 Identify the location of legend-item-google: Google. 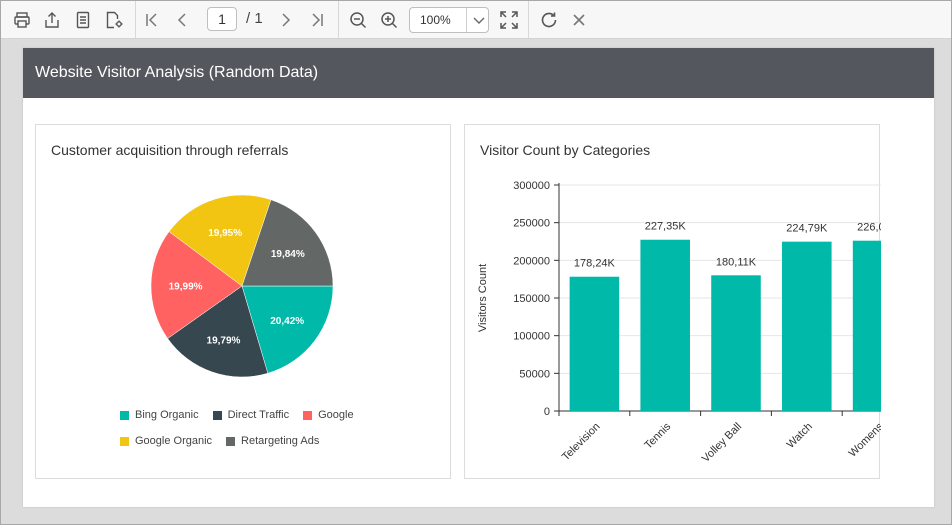
(328, 415).